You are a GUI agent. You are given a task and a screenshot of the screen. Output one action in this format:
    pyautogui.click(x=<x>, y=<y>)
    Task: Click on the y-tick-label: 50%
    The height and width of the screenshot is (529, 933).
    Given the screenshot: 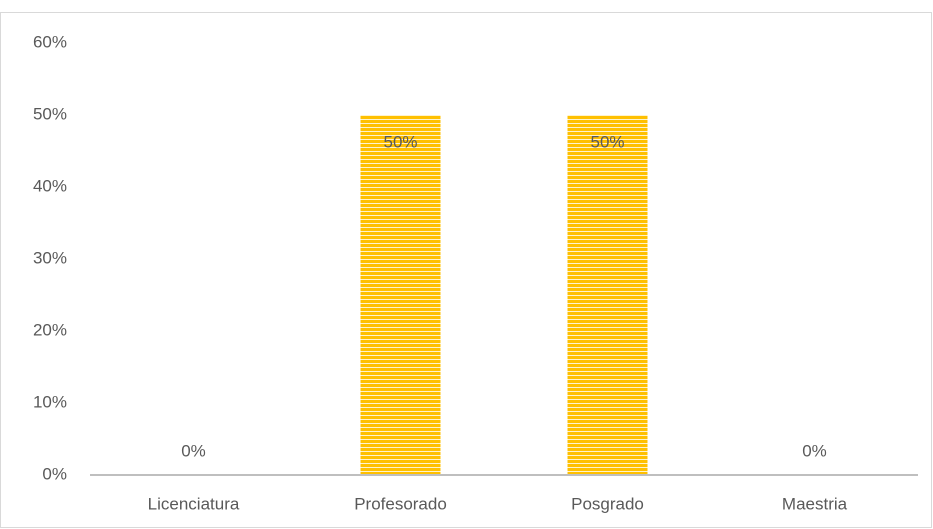 What is the action you would take?
    pyautogui.click(x=50, y=113)
    